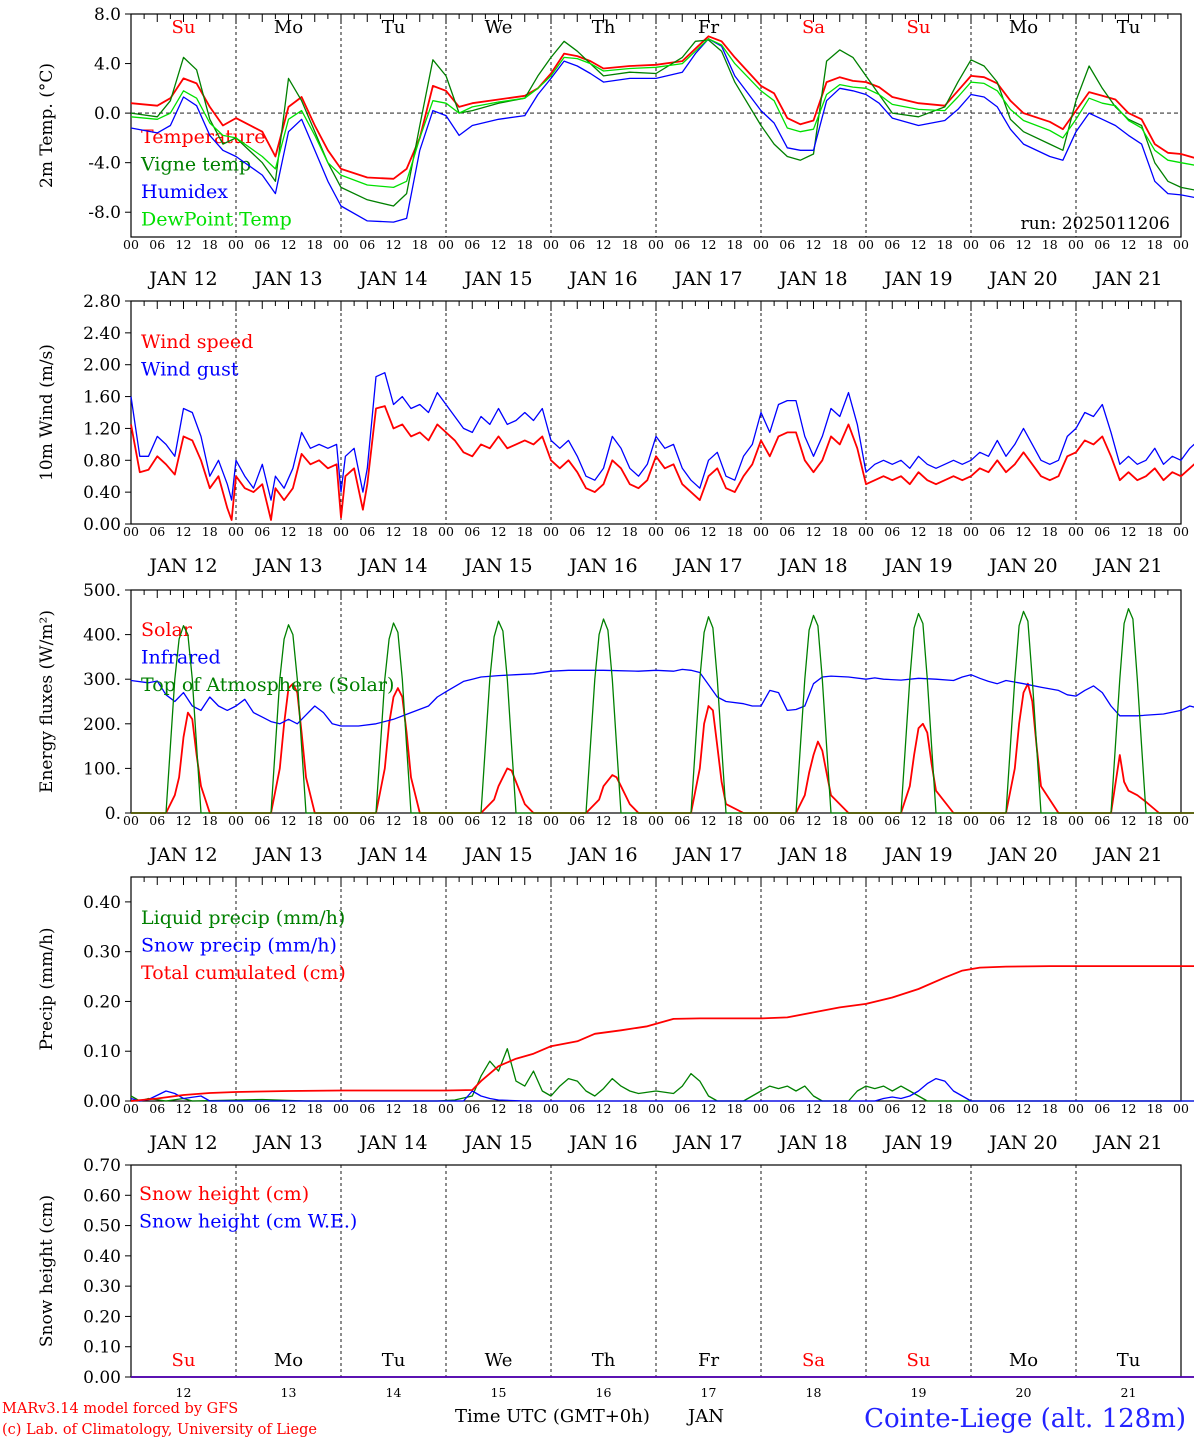  I want to click on weekday-label: Th, so click(604, 1360).